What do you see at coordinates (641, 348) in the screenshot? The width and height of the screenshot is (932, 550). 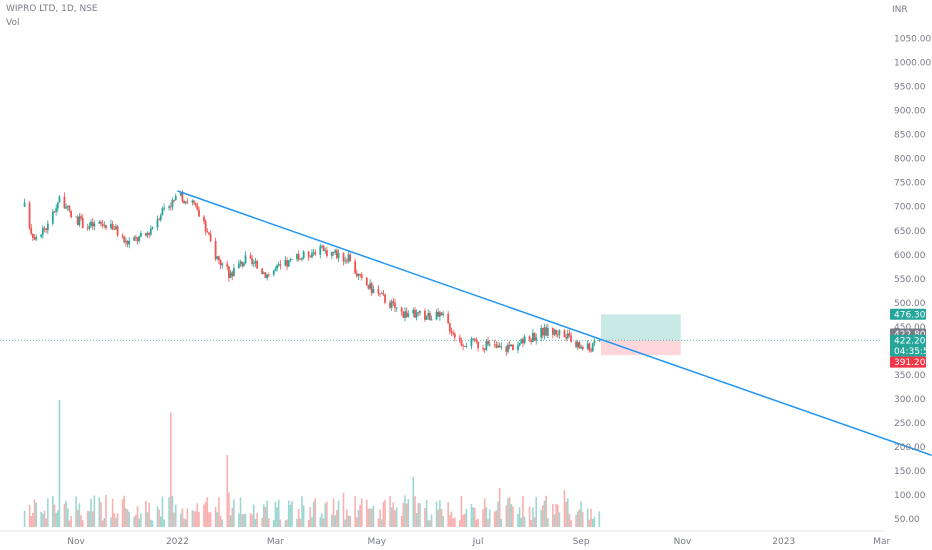 I see `stop-zone` at bounding box center [641, 348].